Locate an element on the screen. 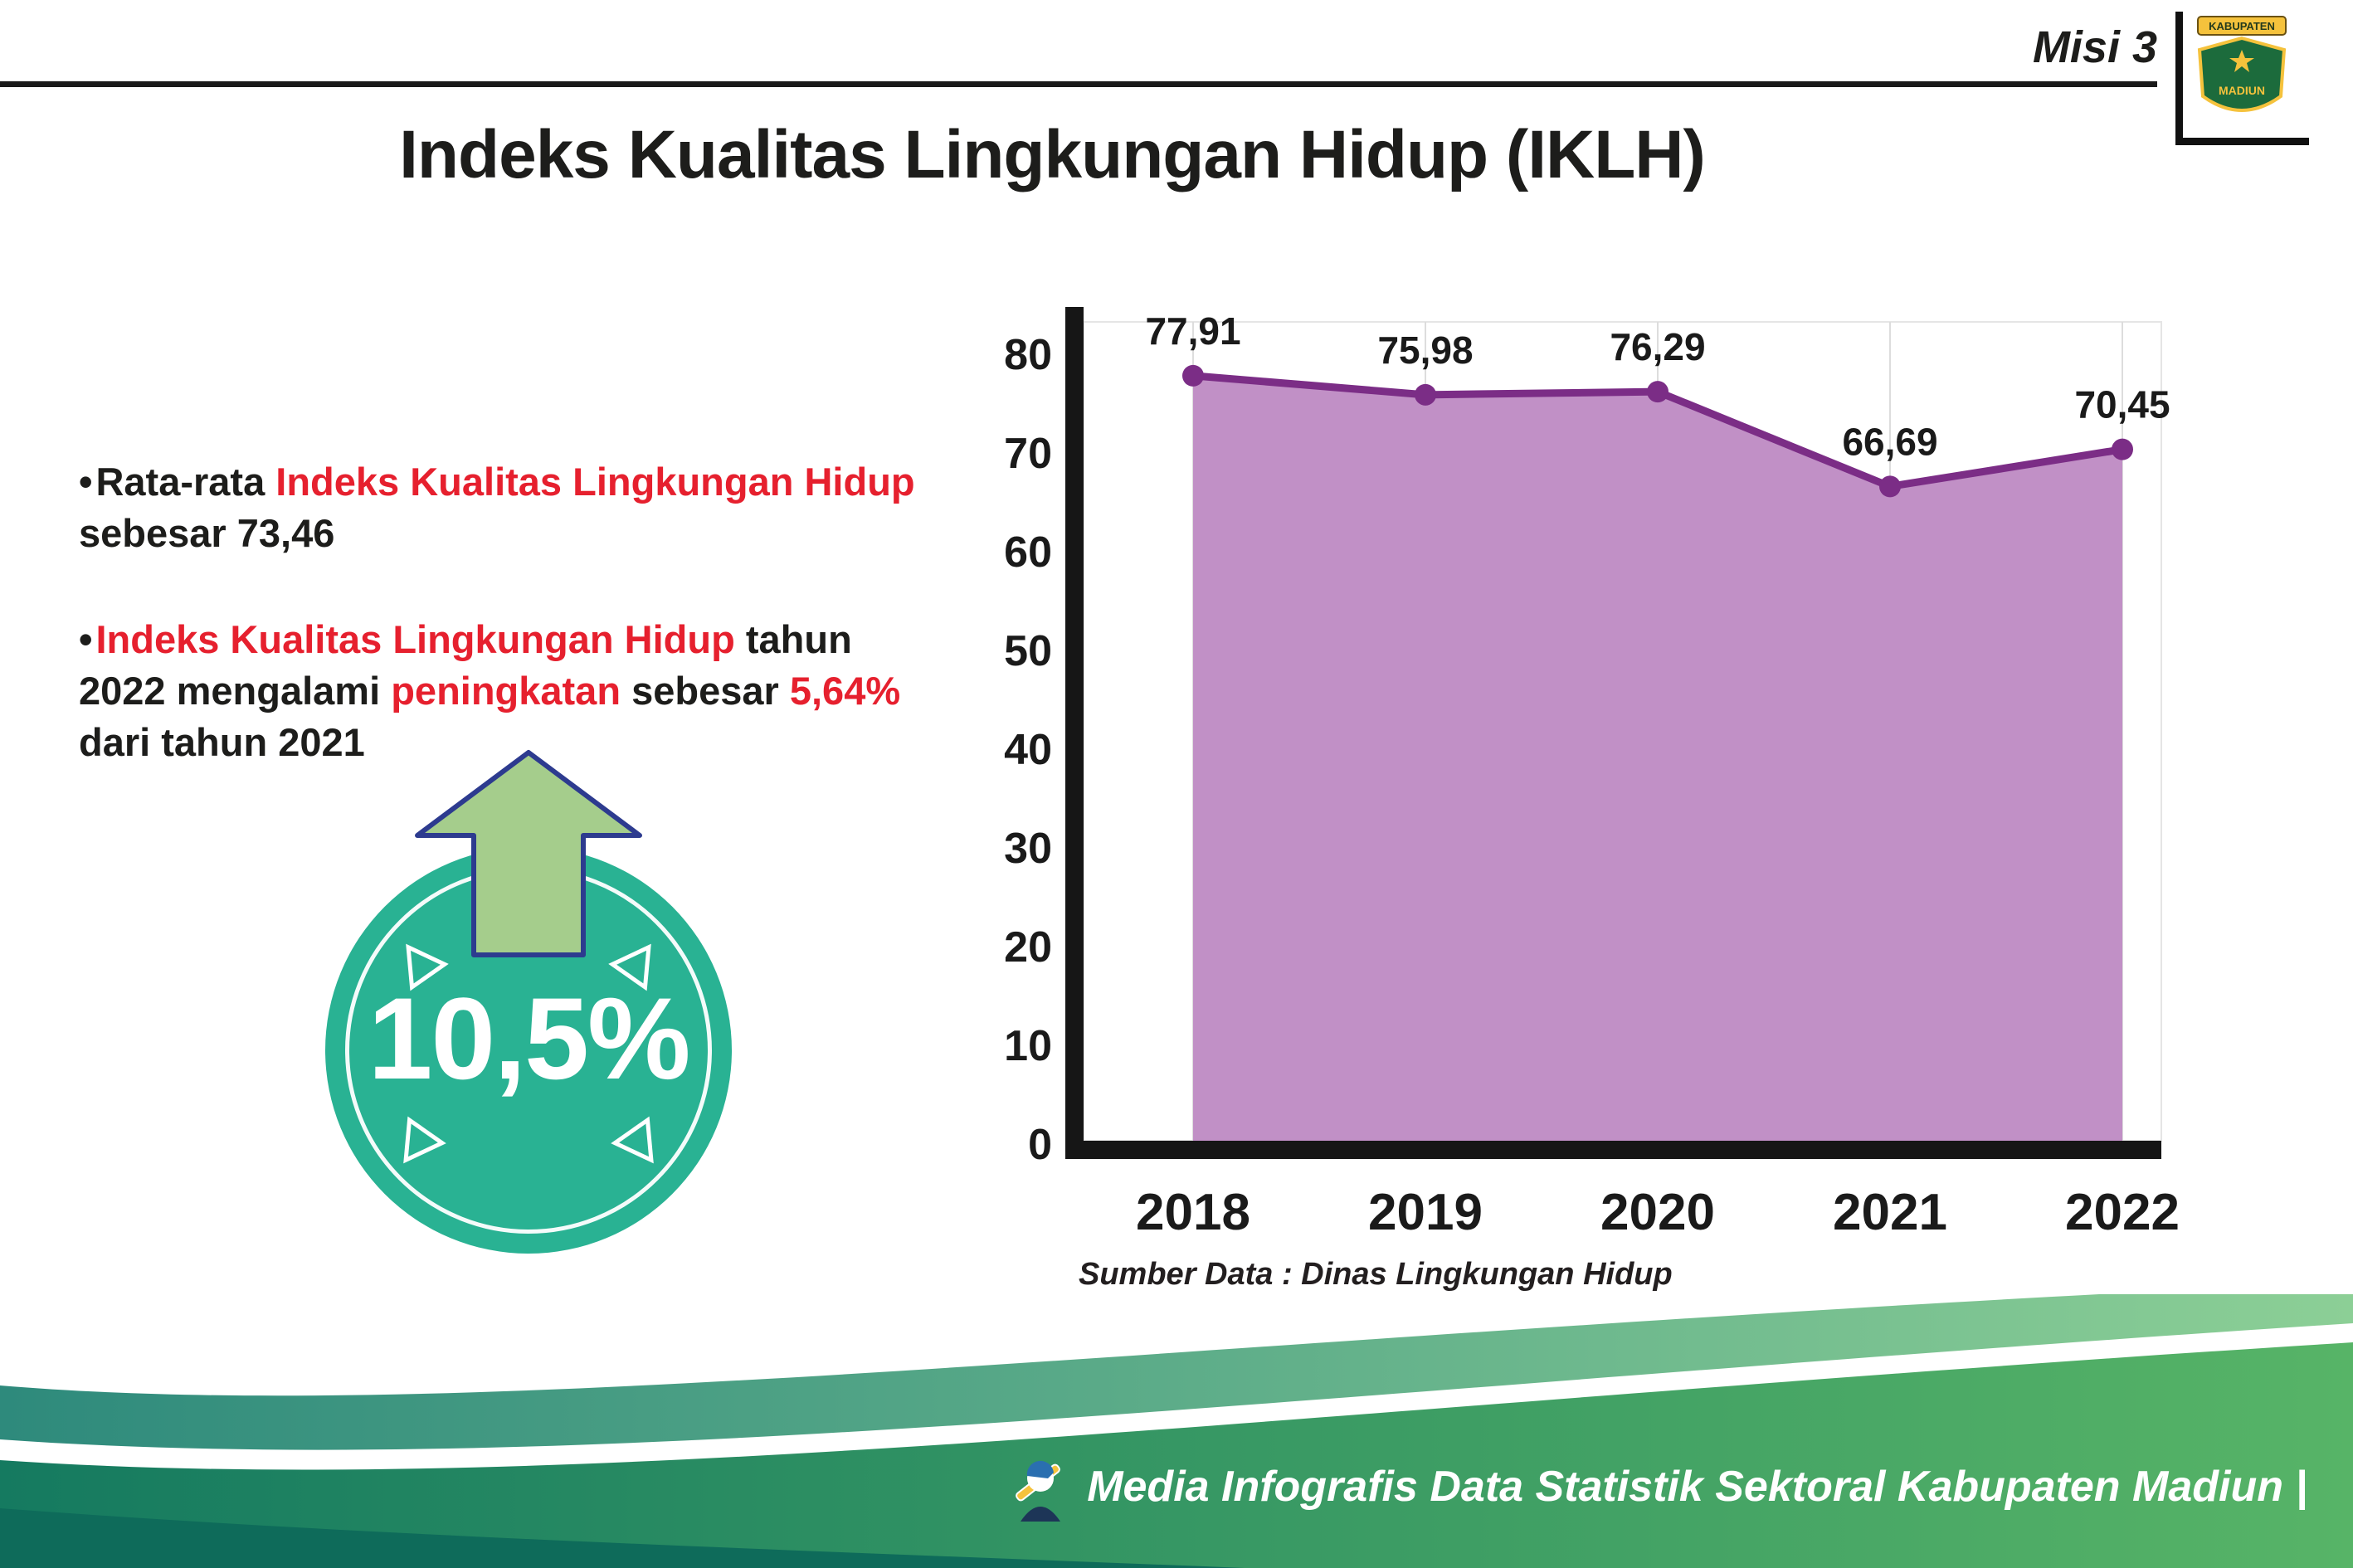 This screenshot has height=1568, width=2353. y-tick-label: 50 is located at coordinates (1028, 651).